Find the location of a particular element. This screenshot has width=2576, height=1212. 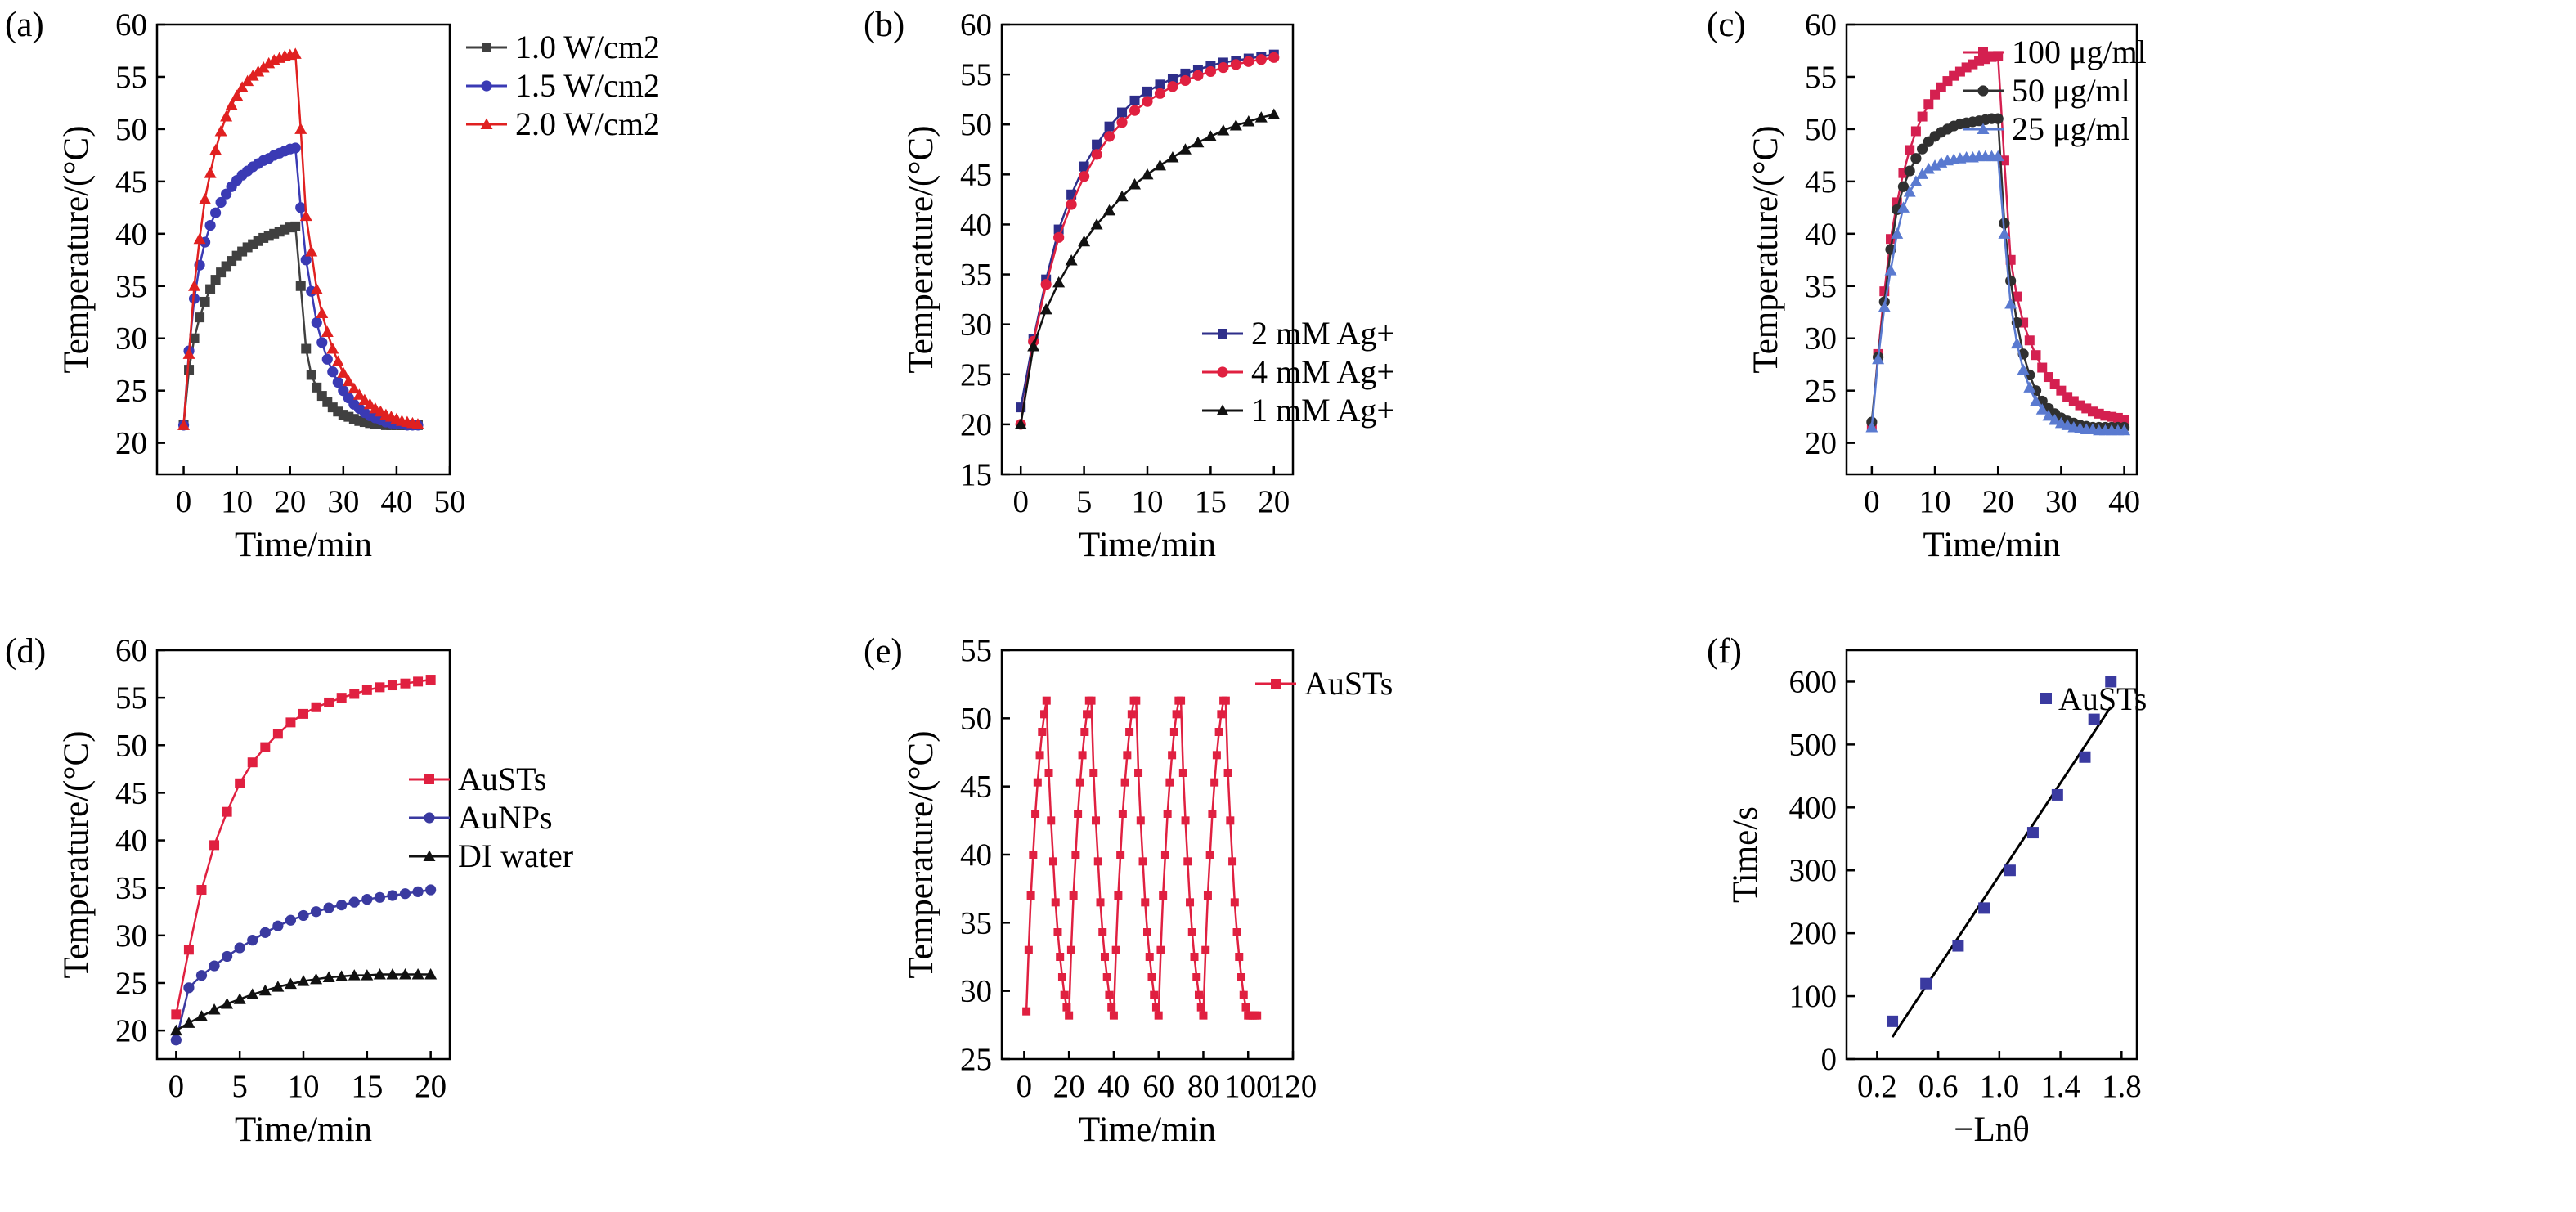

legend-label: 1.0 W/cm2 is located at coordinates (587, 47).